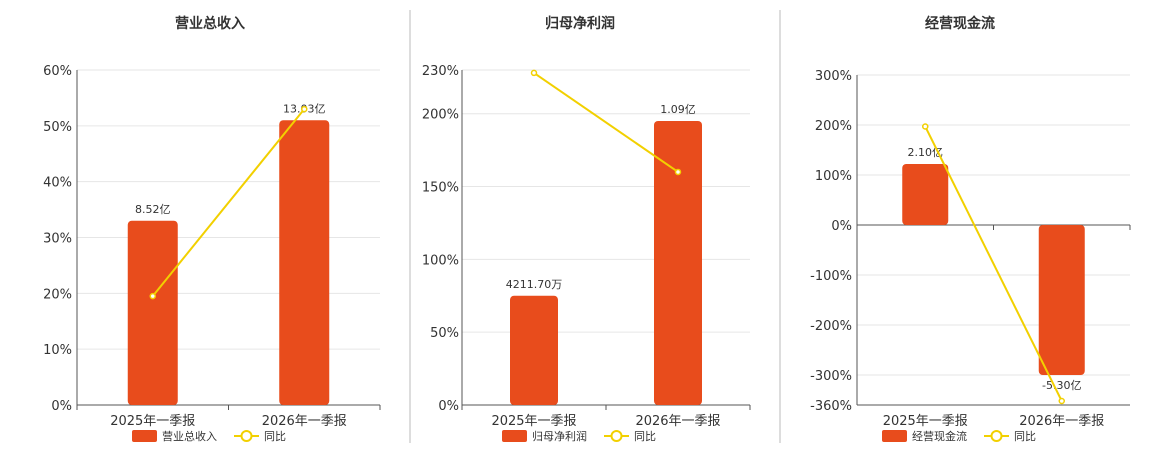  What do you see at coordinates (57, 183) in the screenshot?
I see `y-tick-label: 40%` at bounding box center [57, 183].